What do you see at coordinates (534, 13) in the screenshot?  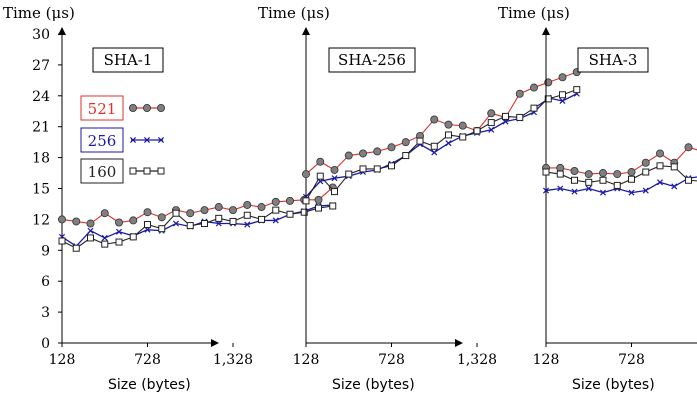 I see `y-axis-label-panel-3: Time (μs)` at bounding box center [534, 13].